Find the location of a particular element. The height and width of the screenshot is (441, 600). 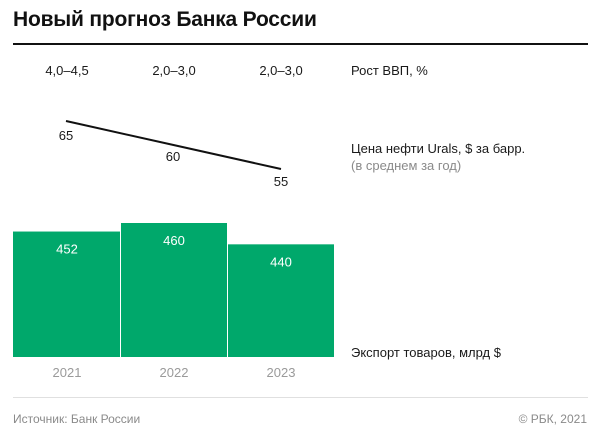

x-axis: 2021 2022 2023 is located at coordinates (174, 372).